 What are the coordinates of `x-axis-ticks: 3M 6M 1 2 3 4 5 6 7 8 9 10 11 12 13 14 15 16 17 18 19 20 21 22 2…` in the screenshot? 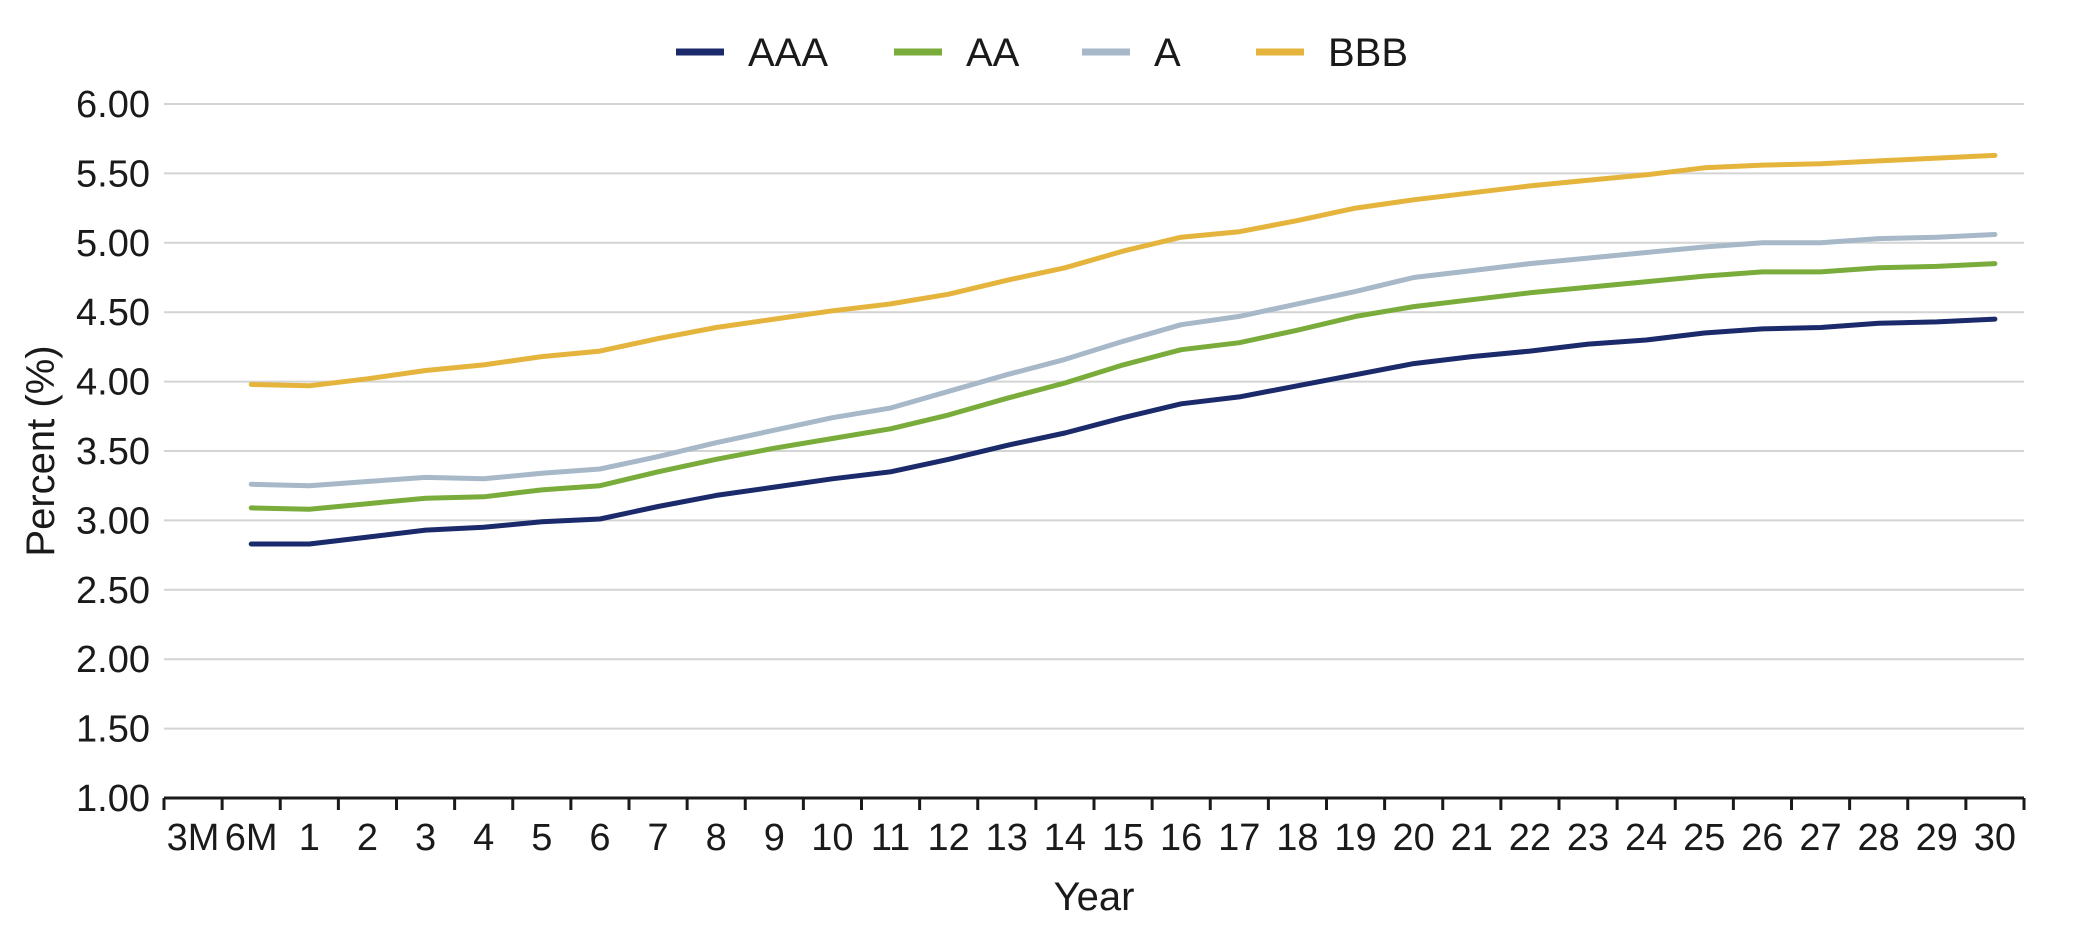 It's located at (1094, 828).